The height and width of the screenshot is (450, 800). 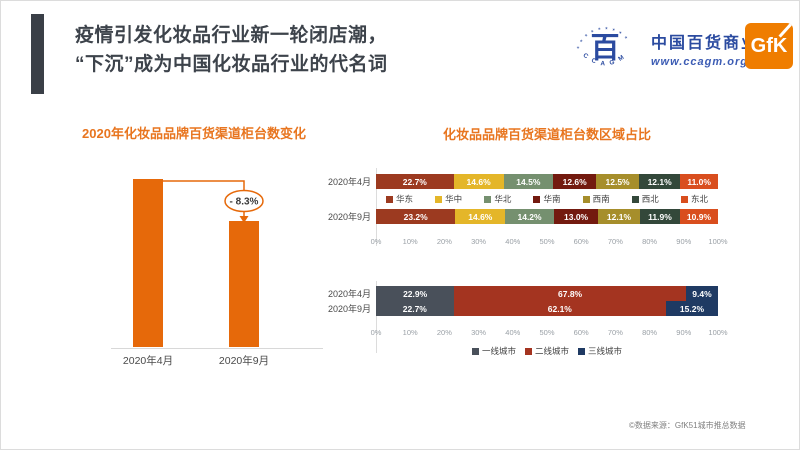 What do you see at coordinates (376, 207) in the screenshot?
I see `region-chart-axis-line` at bounding box center [376, 207].